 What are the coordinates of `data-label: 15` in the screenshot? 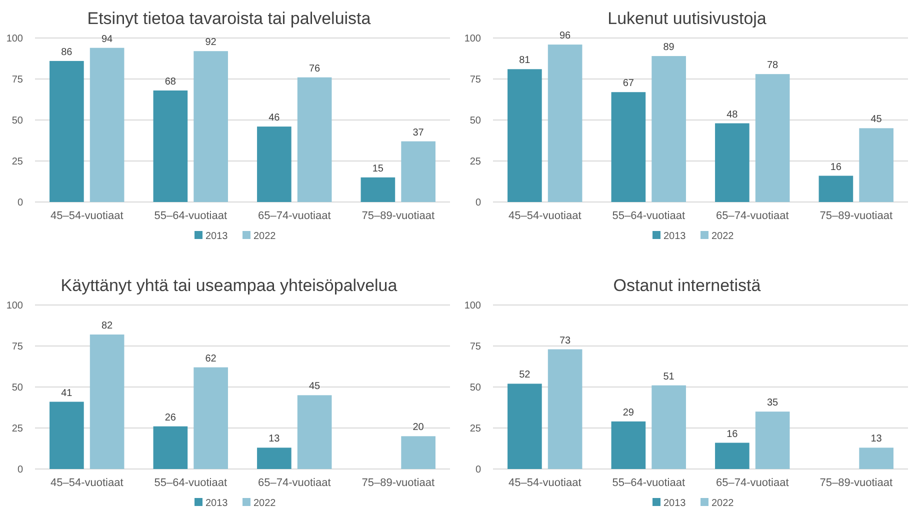 It's located at (378, 168).